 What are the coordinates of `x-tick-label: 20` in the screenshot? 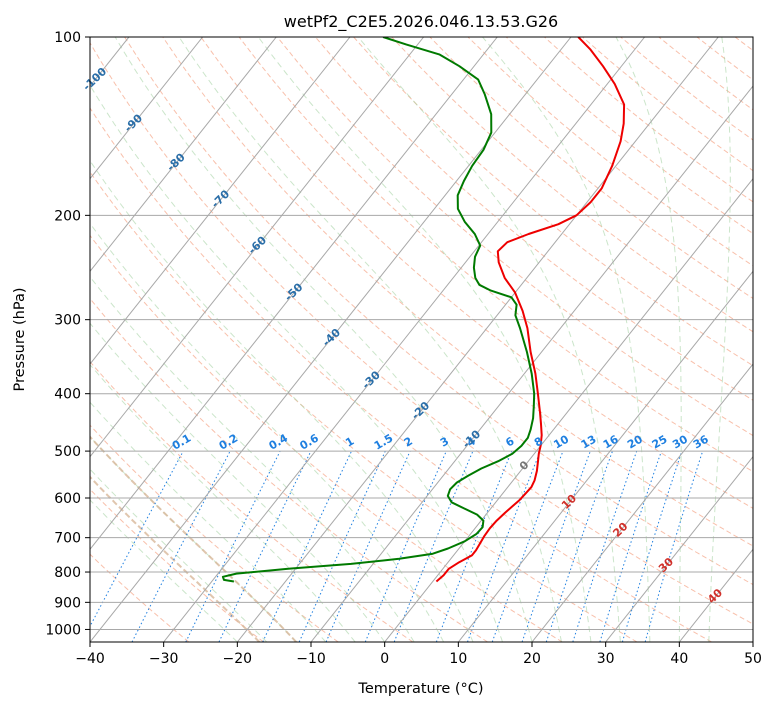 It's located at (532, 659).